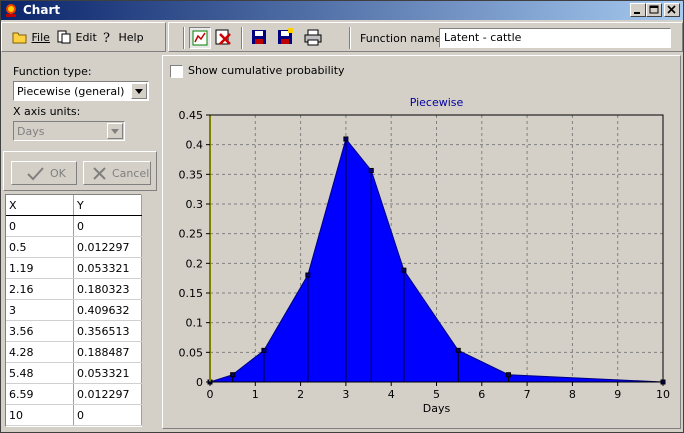 The height and width of the screenshot is (433, 684). What do you see at coordinates (107, 331) in the screenshot?
I see `cell-y: 0.356513` at bounding box center [107, 331].